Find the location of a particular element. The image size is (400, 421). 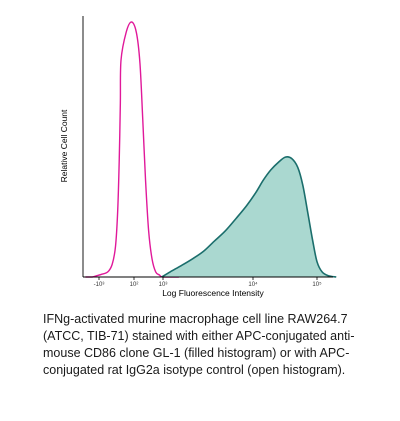

open-histogram-line is located at coordinates (132, 149).